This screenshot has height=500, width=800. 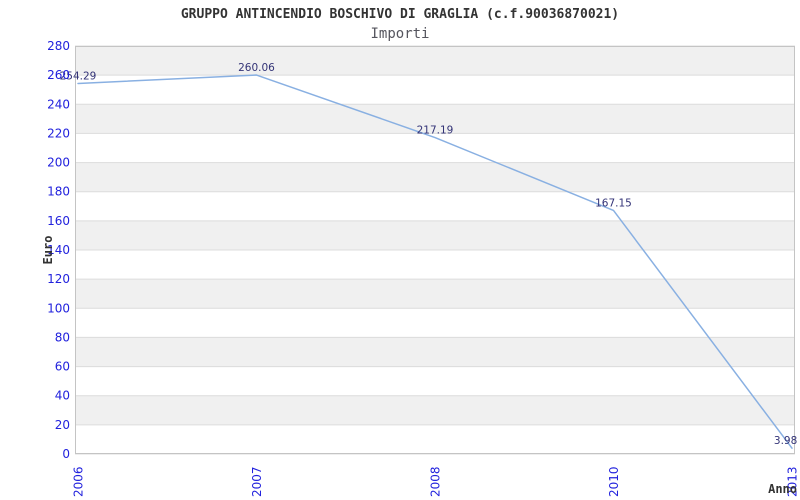 I want to click on y-tick-label: 280, so click(x=58, y=46).